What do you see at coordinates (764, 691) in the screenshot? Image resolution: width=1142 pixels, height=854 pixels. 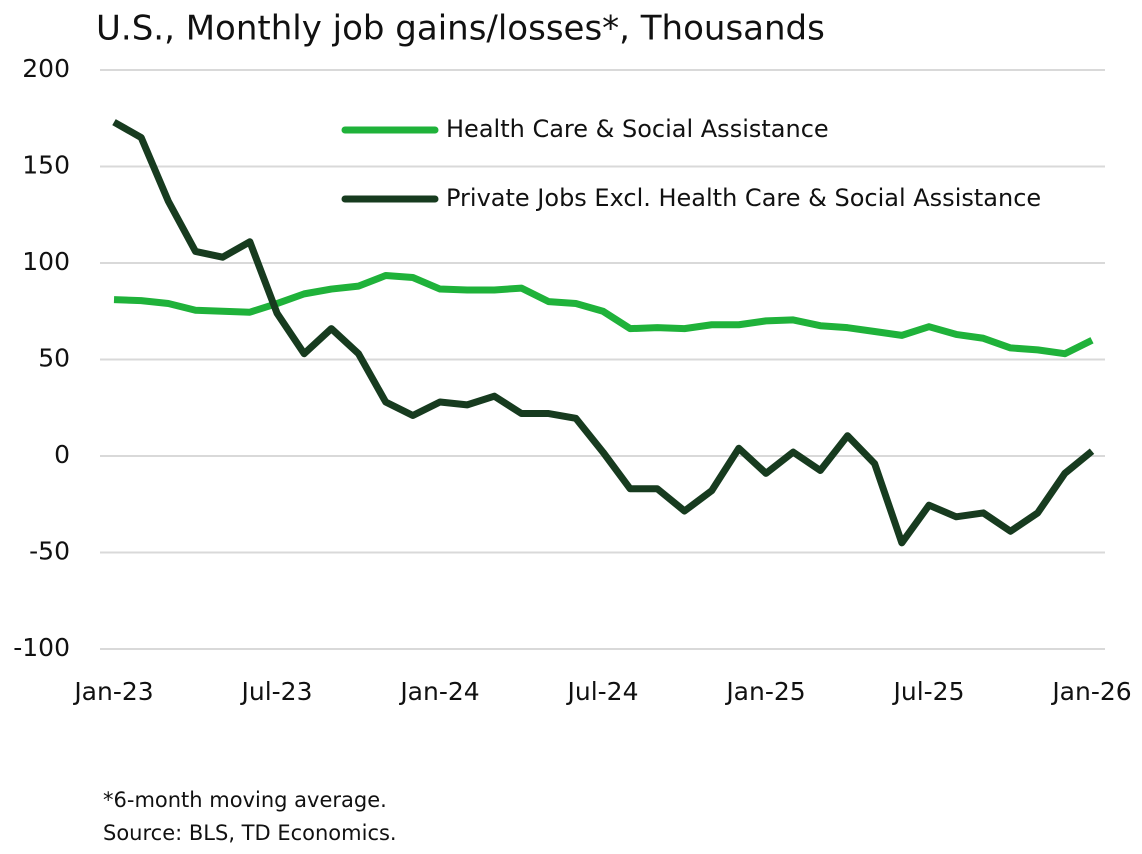 I see `x-tick-label: Jan-25` at bounding box center [764, 691].